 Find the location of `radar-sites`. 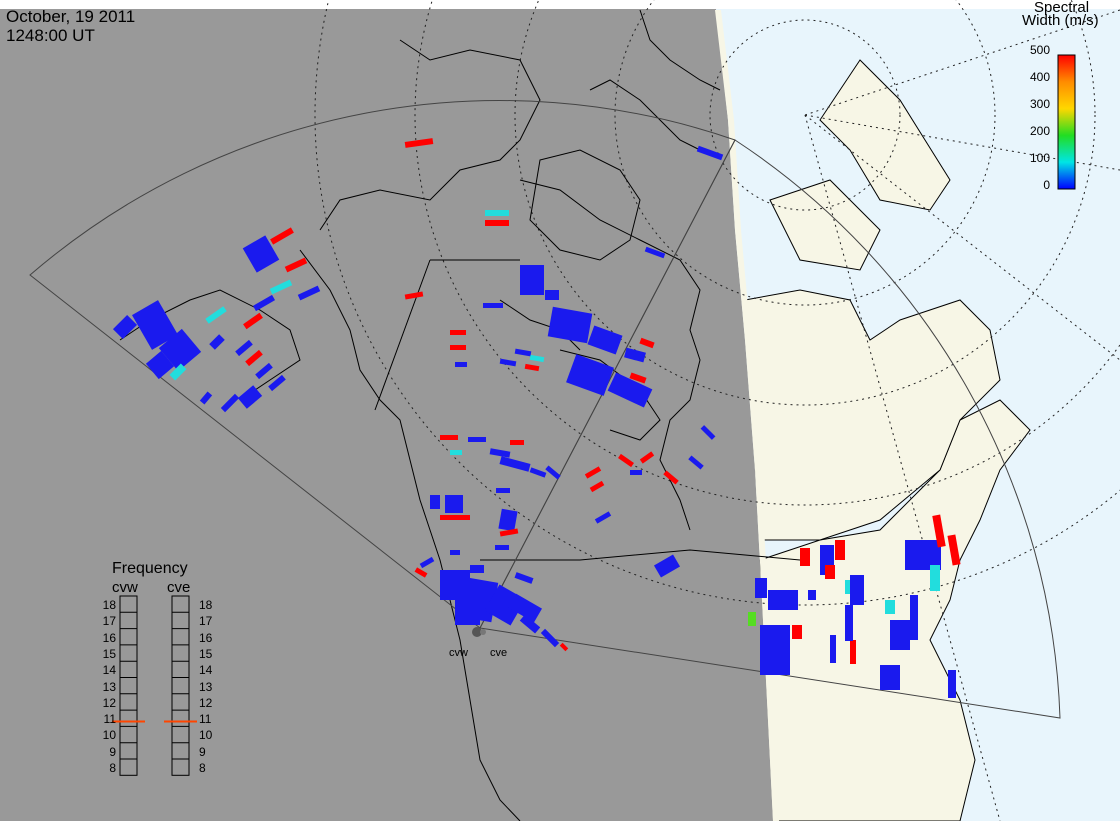

radar-sites is located at coordinates (479, 632).